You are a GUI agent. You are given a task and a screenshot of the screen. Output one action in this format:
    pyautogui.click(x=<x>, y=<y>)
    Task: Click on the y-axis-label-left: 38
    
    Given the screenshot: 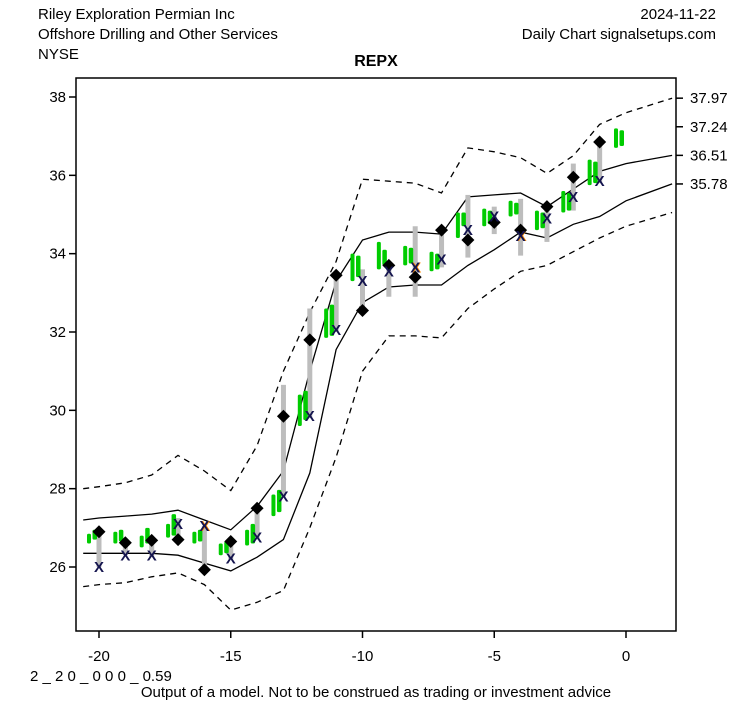 What is the action you would take?
    pyautogui.click(x=57, y=97)
    